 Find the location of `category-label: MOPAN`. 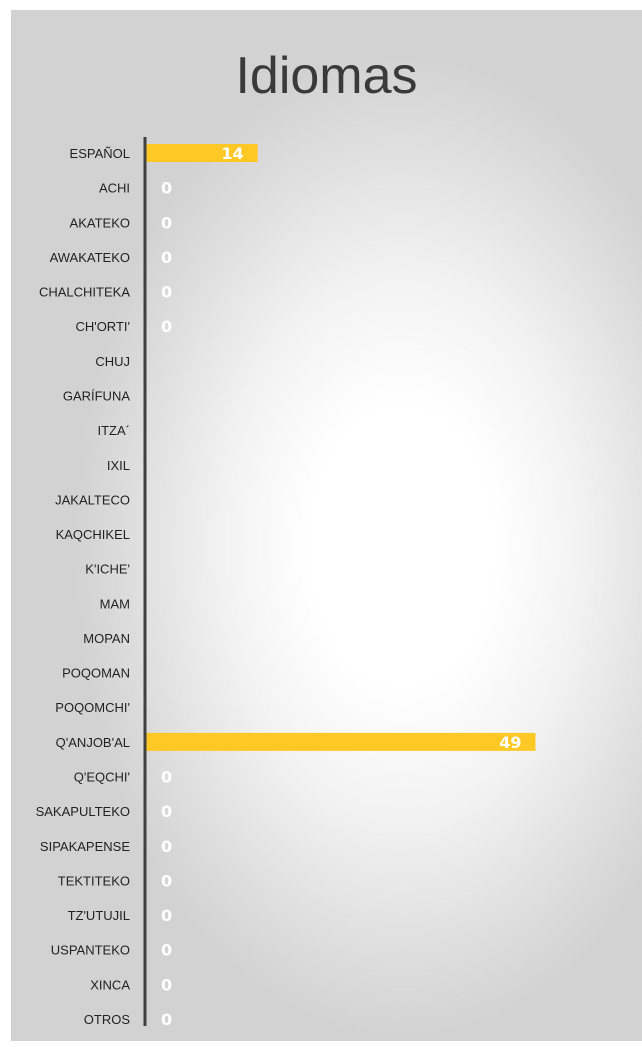

category-label: MOPAN is located at coordinates (106, 638).